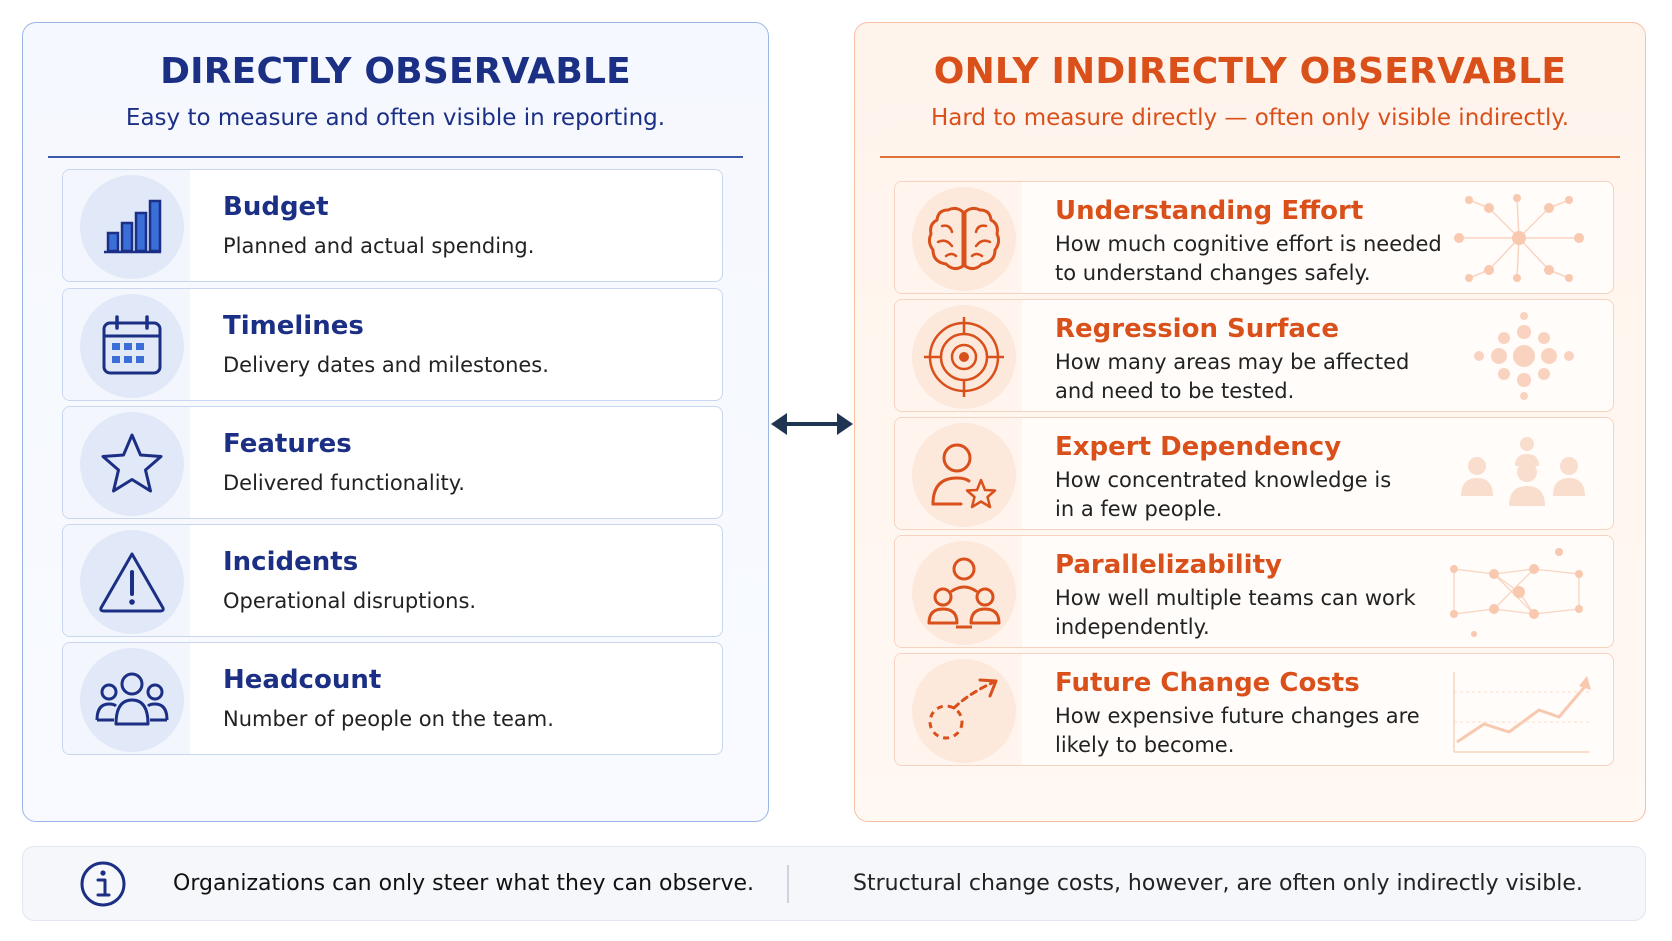  What do you see at coordinates (395, 71) in the screenshot?
I see `panel-title: DIRECTLY OBSERVABLE` at bounding box center [395, 71].